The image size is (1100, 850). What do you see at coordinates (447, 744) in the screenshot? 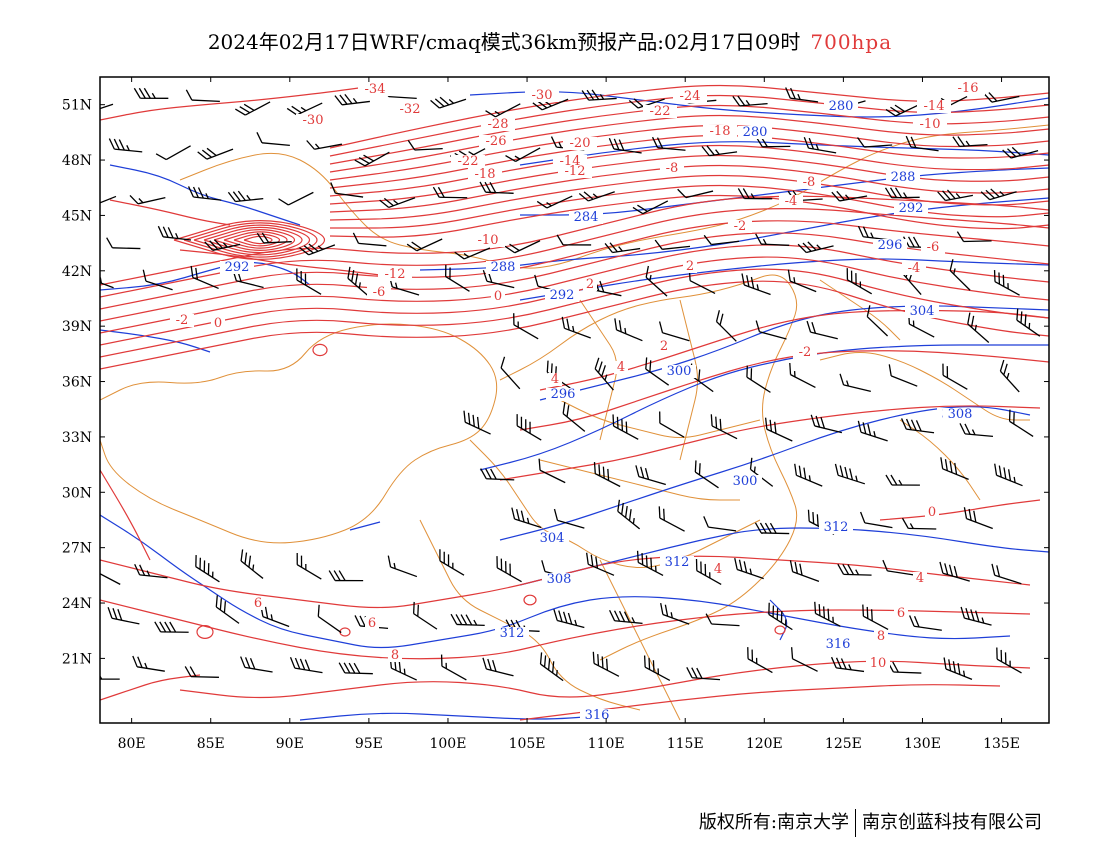
I see `lon-label: 100E` at bounding box center [447, 744].